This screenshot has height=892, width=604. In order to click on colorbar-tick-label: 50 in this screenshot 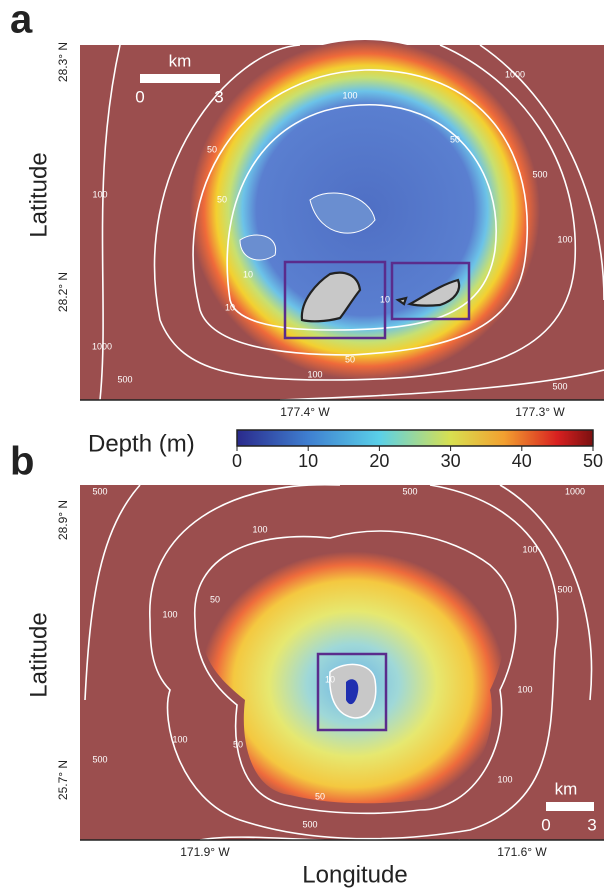, I will do `click(593, 461)`.